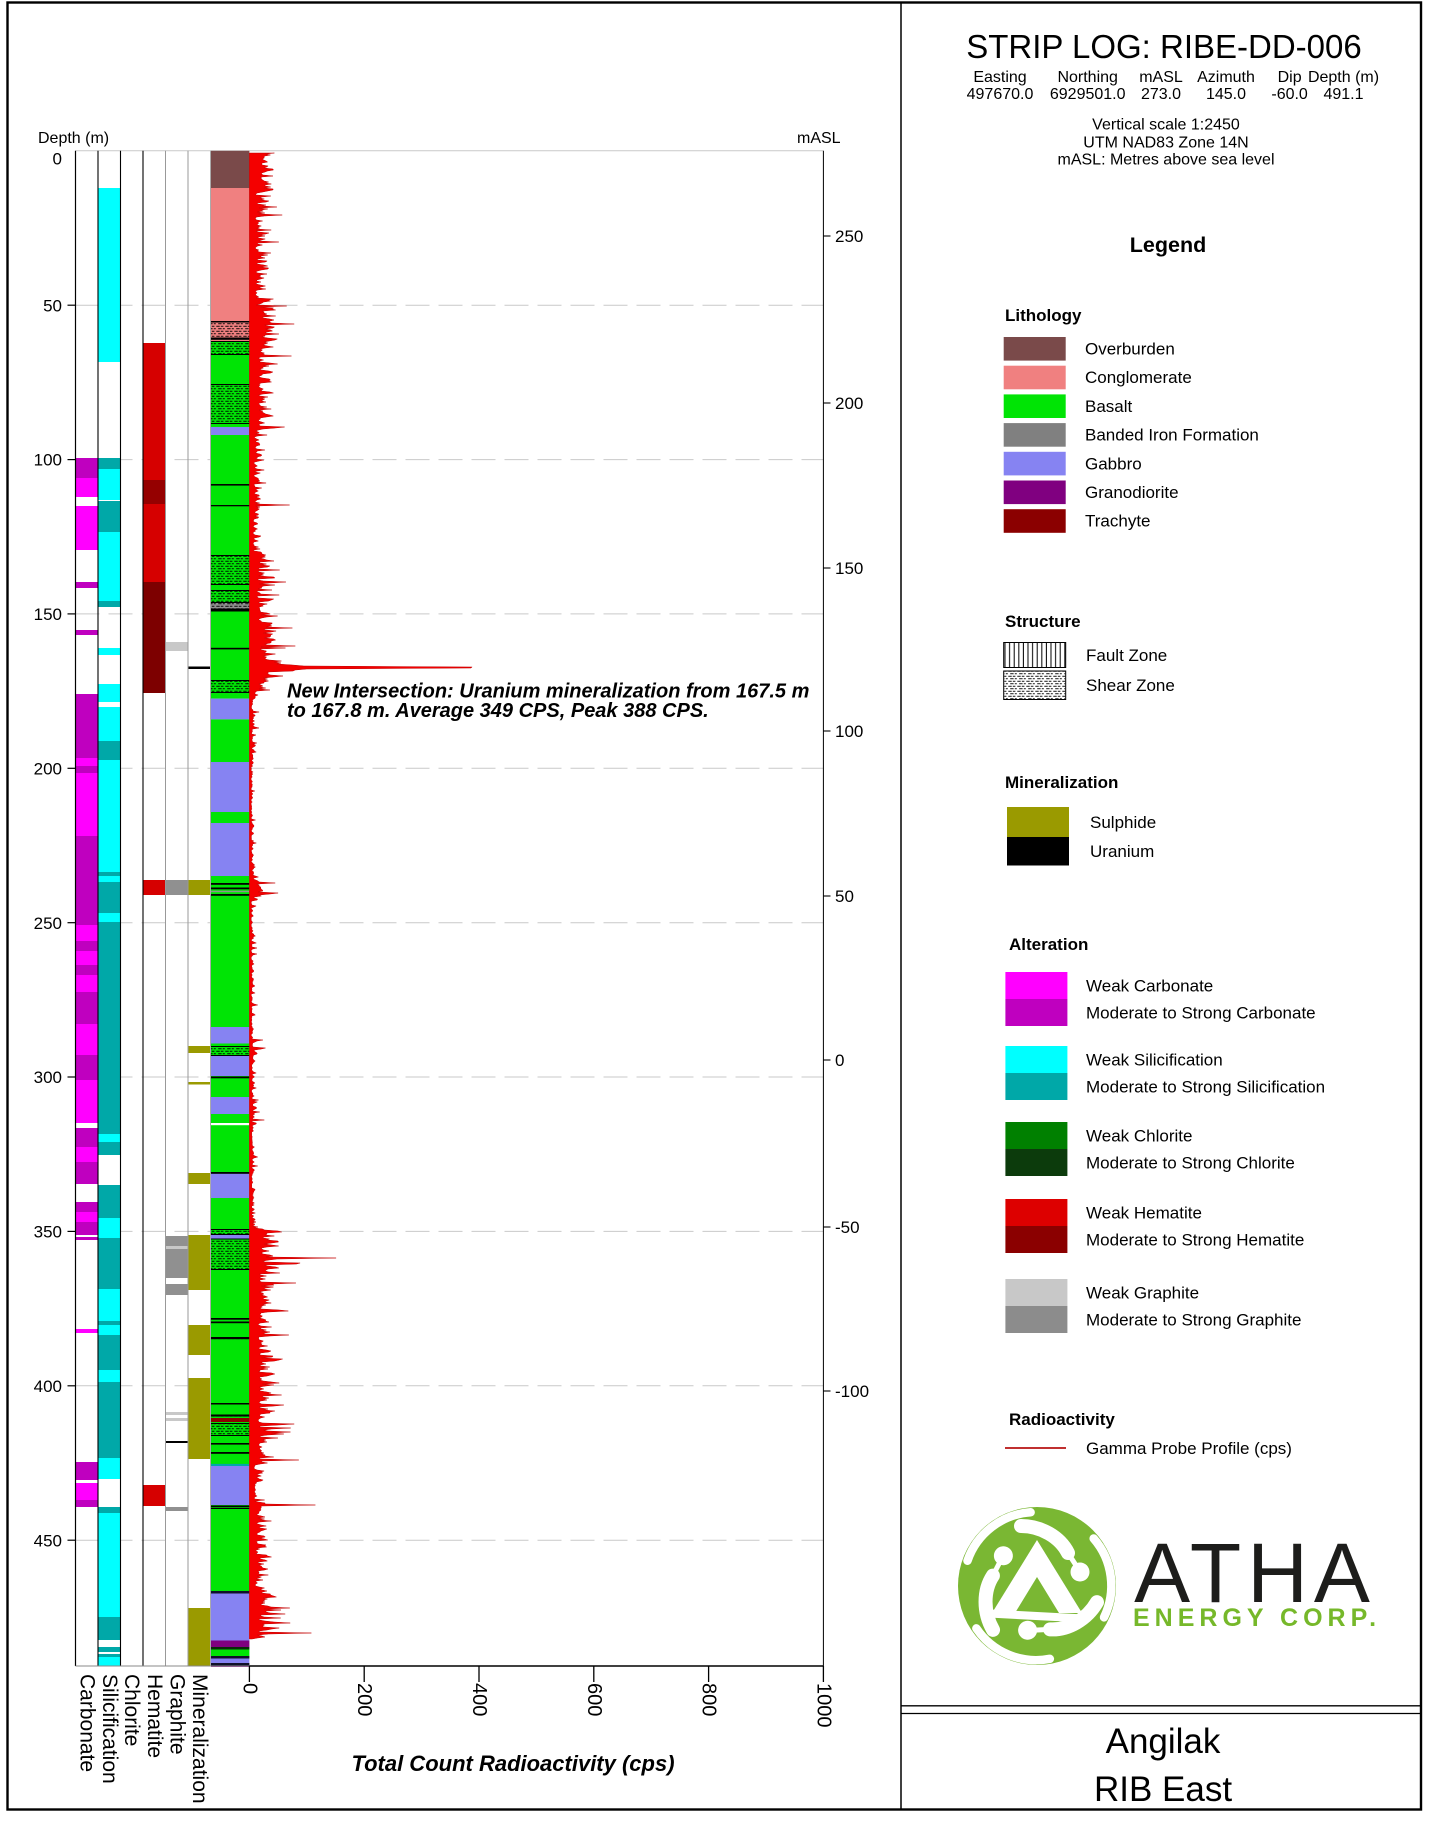 This screenshot has width=1430, height=1823. What do you see at coordinates (1149, 986) in the screenshot?
I see `svg-text: Weak Carbonate` at bounding box center [1149, 986].